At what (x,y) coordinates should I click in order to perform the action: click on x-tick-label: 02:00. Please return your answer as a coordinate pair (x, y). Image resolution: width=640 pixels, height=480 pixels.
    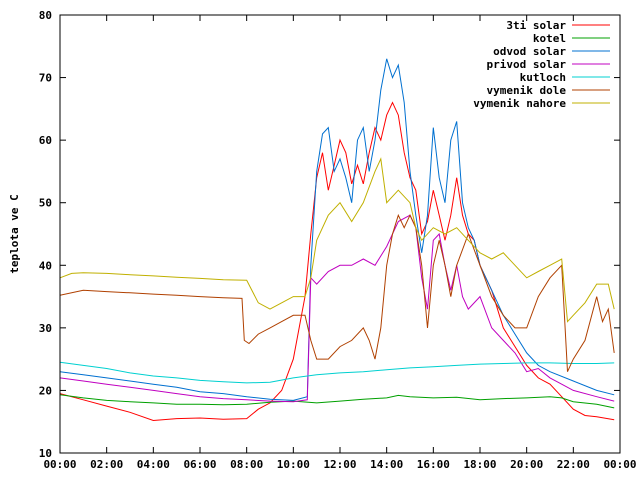
    Looking at the image, I should click on (106, 464).